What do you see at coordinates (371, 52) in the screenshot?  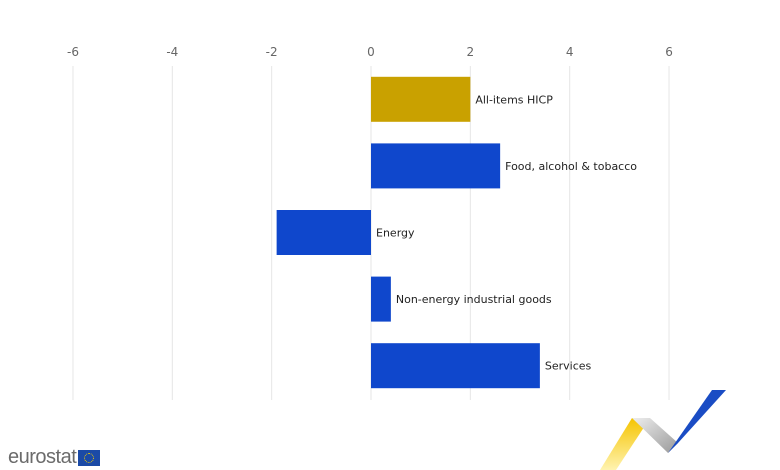 I see `x-tick-label: 0` at bounding box center [371, 52].